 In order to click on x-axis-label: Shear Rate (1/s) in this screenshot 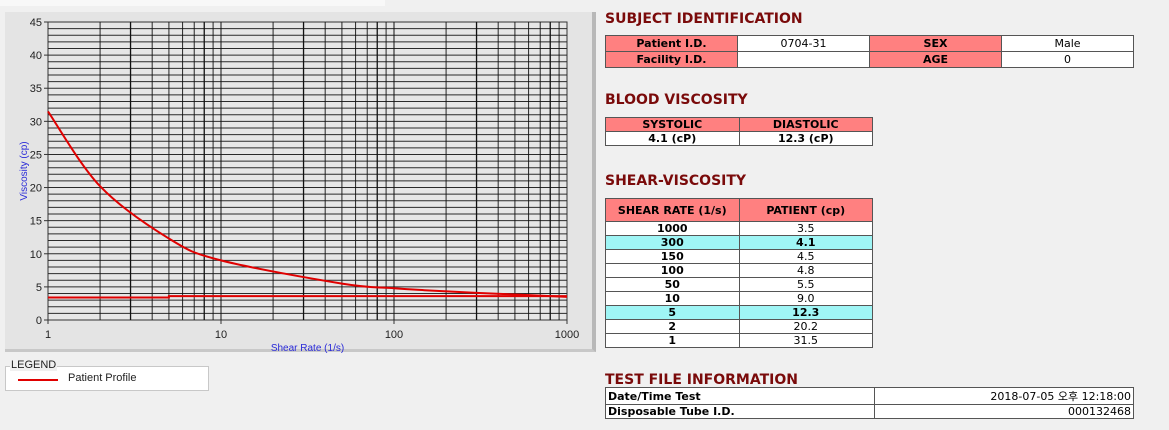, I will do `click(307, 348)`.